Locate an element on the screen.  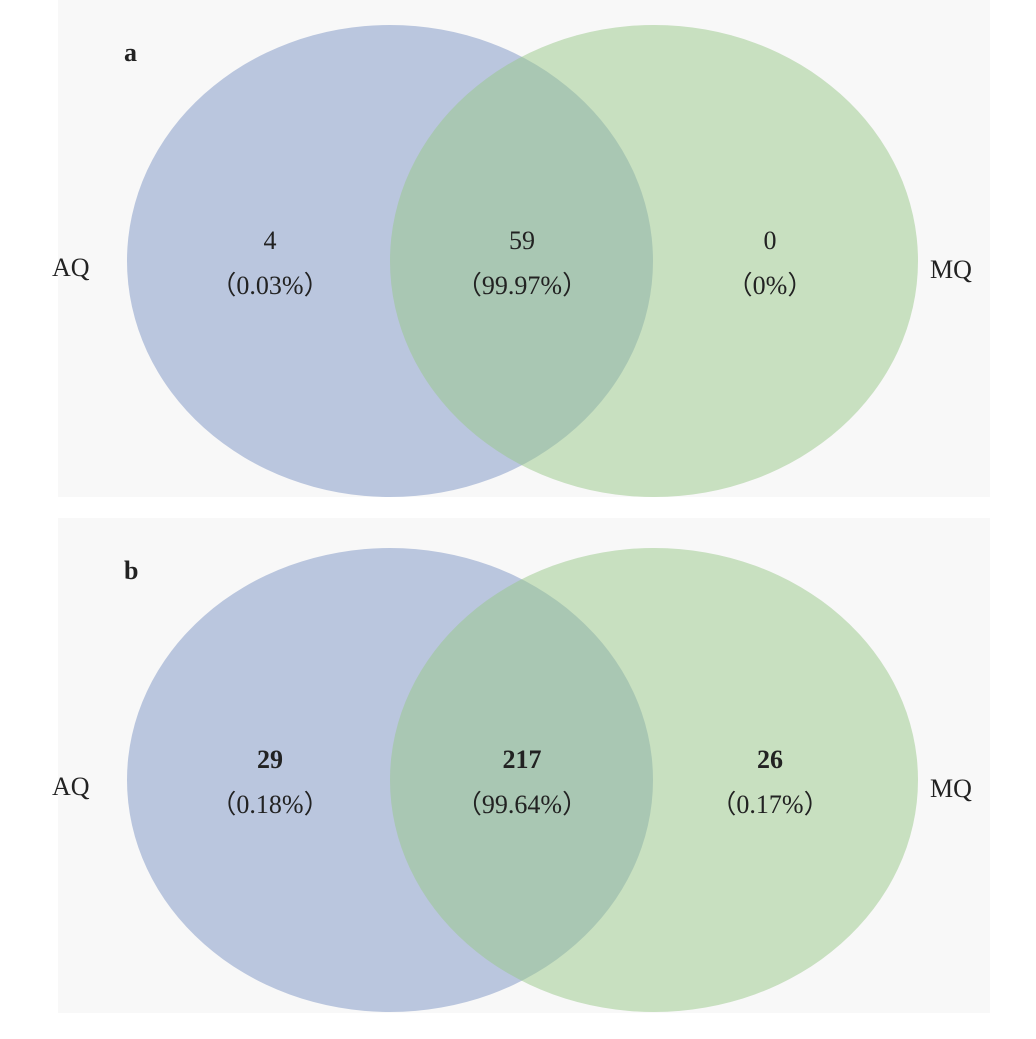
region-share: （0.17%） is located at coordinates (769, 804).